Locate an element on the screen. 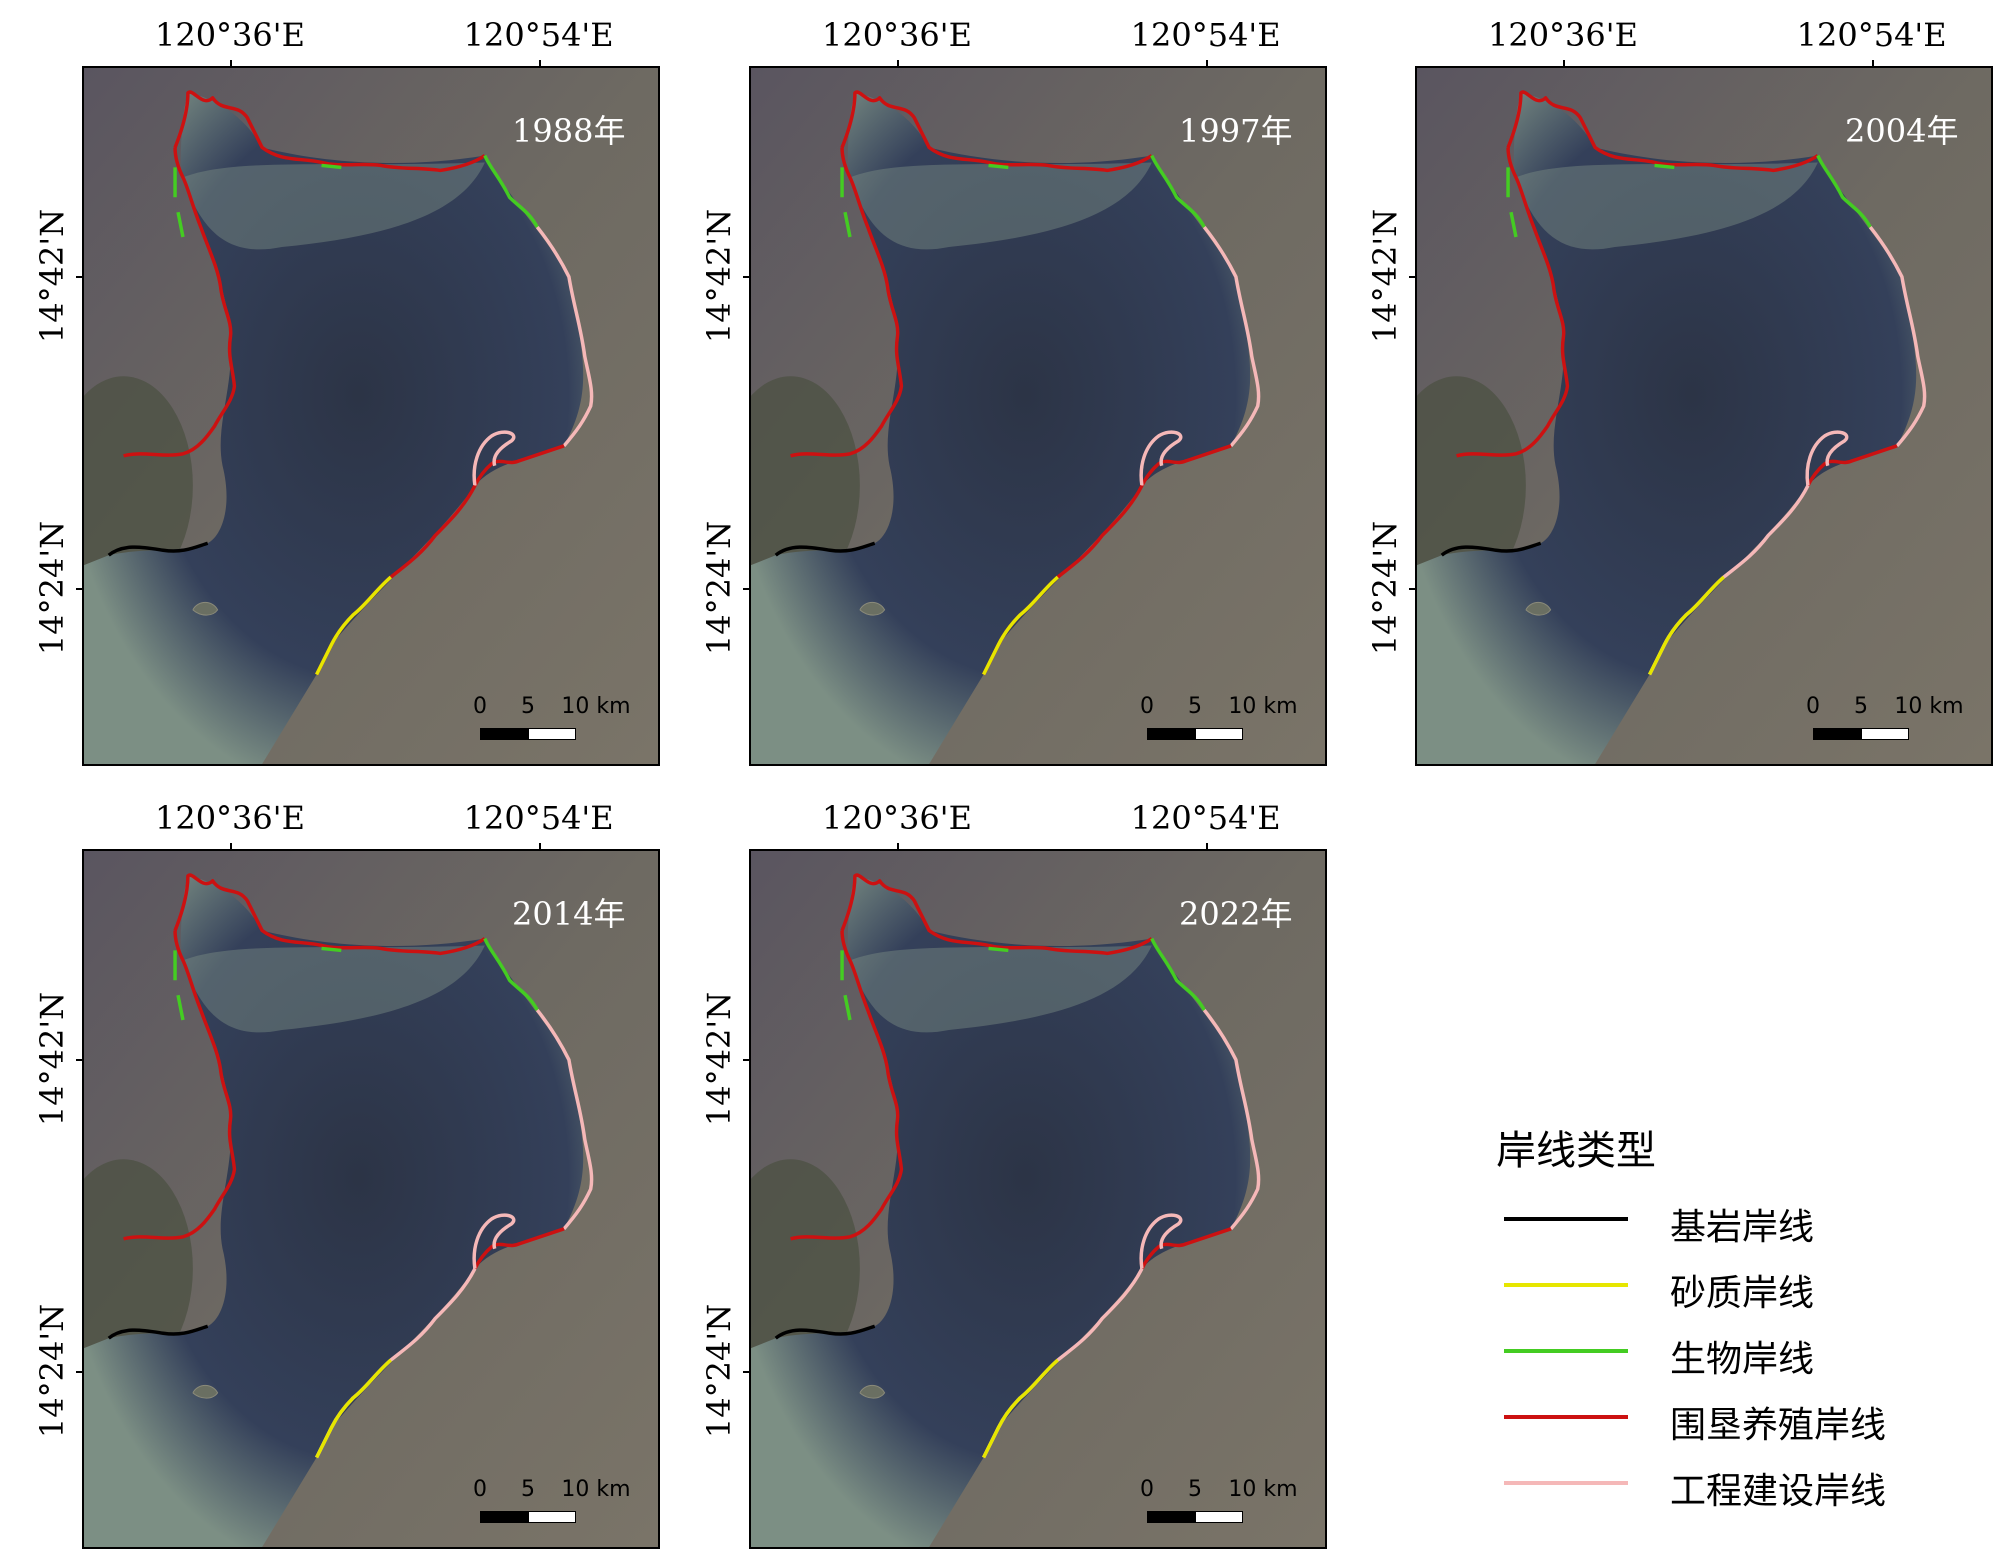 Image resolution: width=2008 pixels, height=1557 pixels. legend-label: 生物岸线 is located at coordinates (1742, 1359).